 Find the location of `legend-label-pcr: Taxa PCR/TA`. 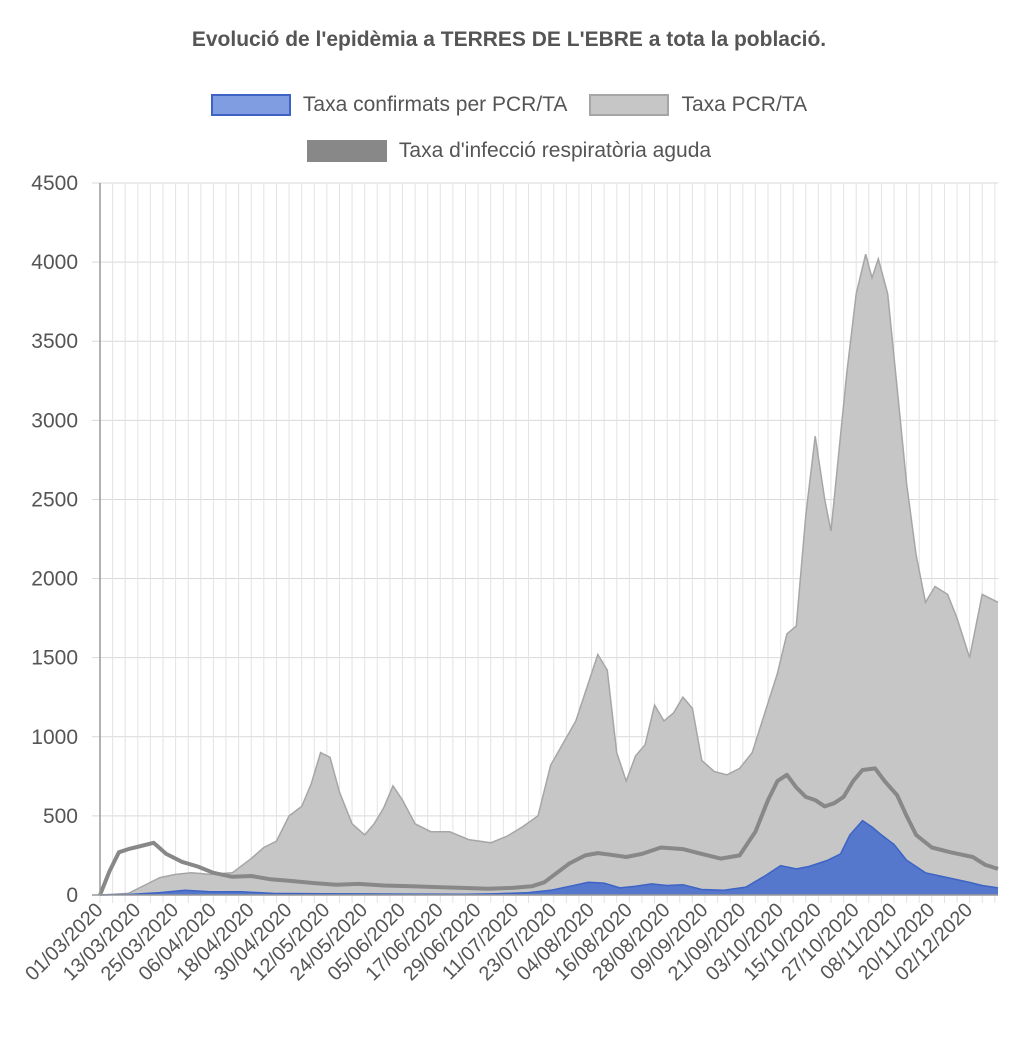

legend-label-pcr: Taxa PCR/TA is located at coordinates (744, 104).